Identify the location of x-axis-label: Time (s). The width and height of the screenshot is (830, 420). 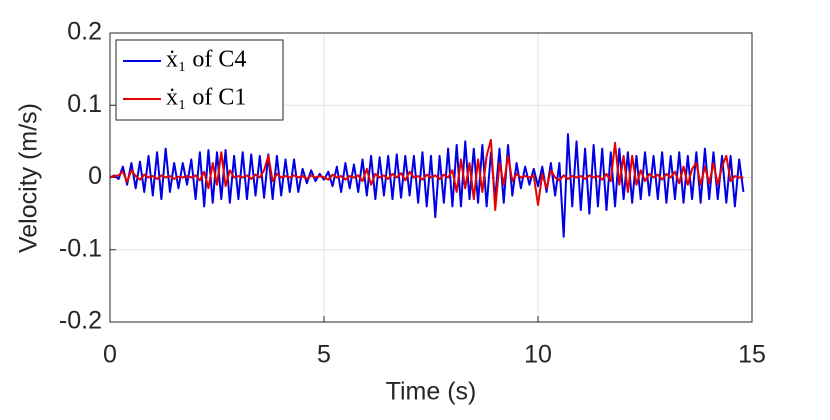
(431, 392).